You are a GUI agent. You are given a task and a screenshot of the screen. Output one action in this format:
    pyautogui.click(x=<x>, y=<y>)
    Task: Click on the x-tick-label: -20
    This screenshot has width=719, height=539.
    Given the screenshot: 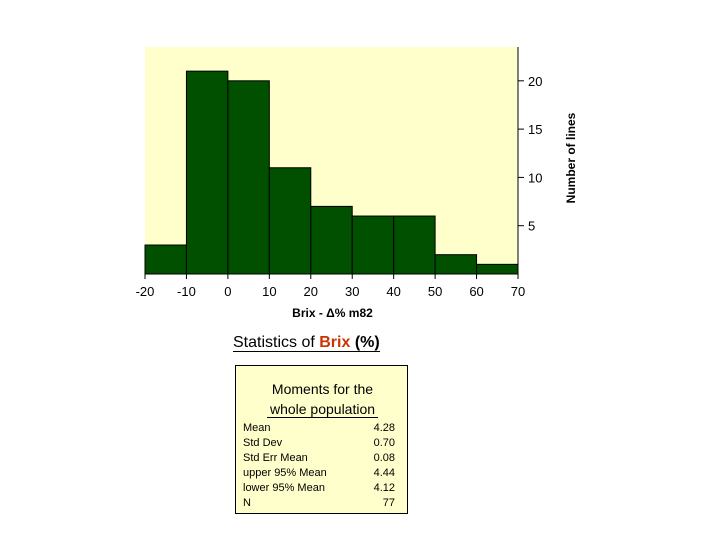 What is the action you would take?
    pyautogui.click(x=145, y=291)
    